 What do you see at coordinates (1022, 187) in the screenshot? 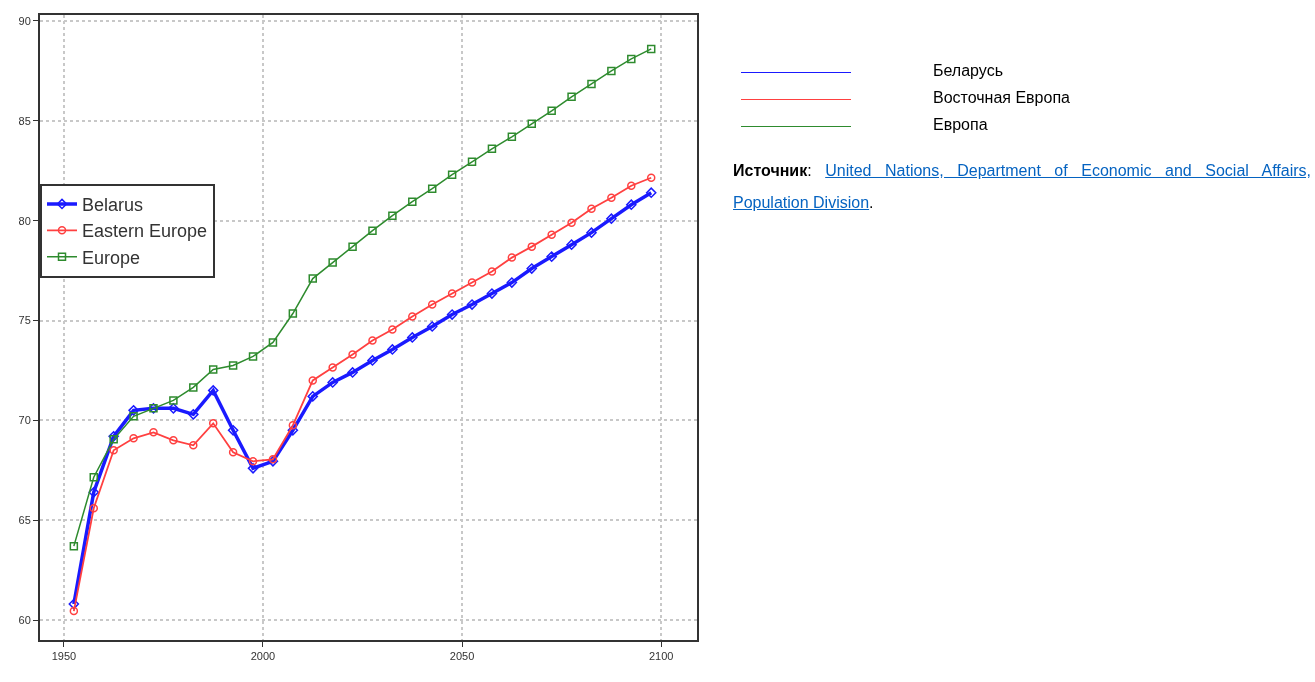
I see `text: Источник: United Nations, Department of Economic and Social Affairs, Population Division.` at bounding box center [1022, 187].